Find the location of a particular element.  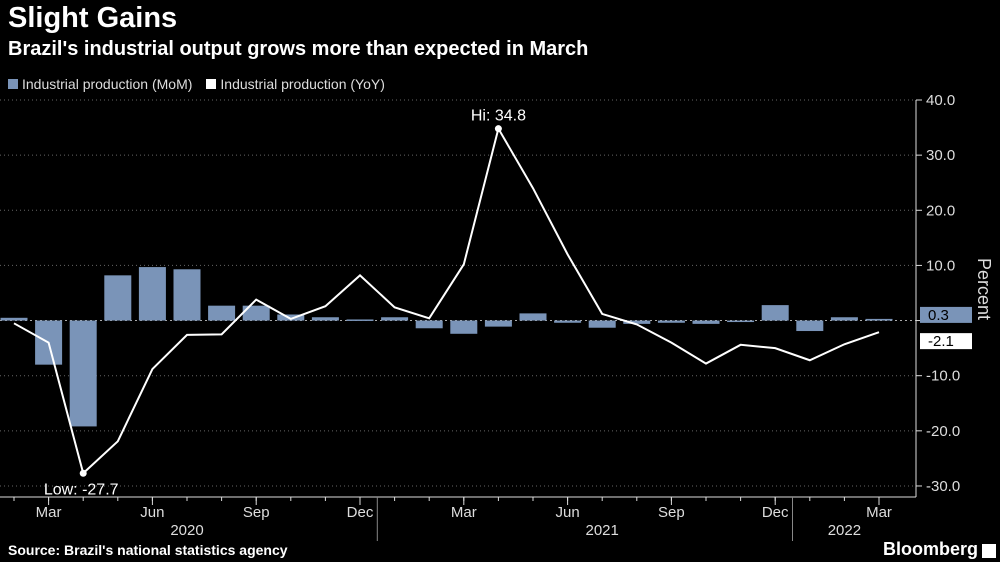

legend-item-yoy: Industrial production (YoY) is located at coordinates (295, 84).